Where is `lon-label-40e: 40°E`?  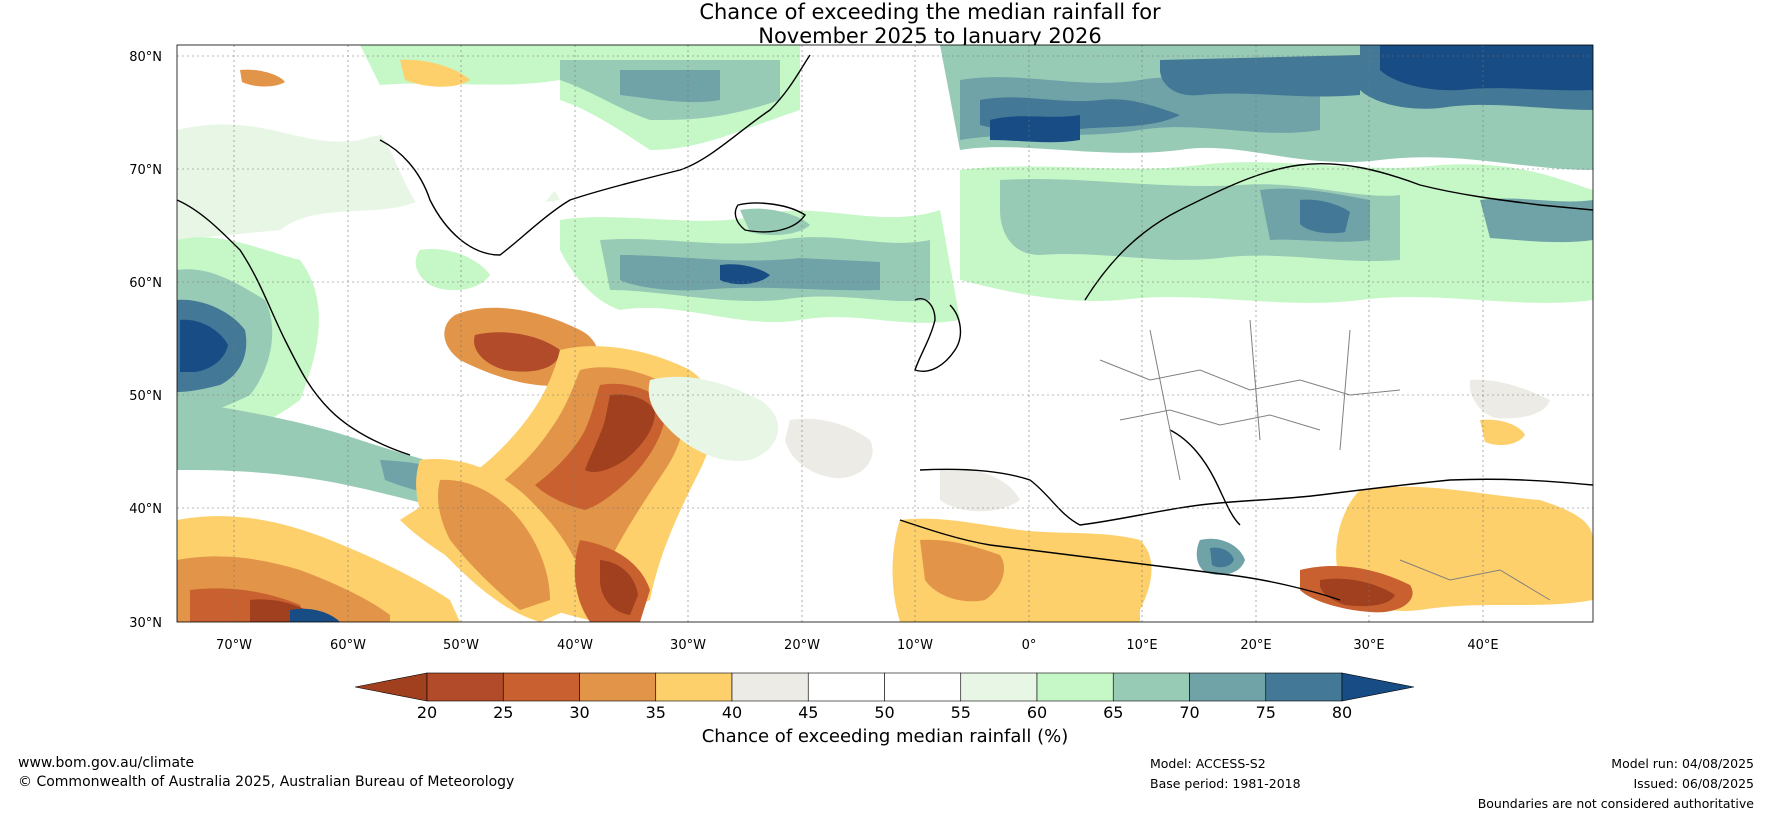
lon-label-40e: 40°E is located at coordinates (1482, 645).